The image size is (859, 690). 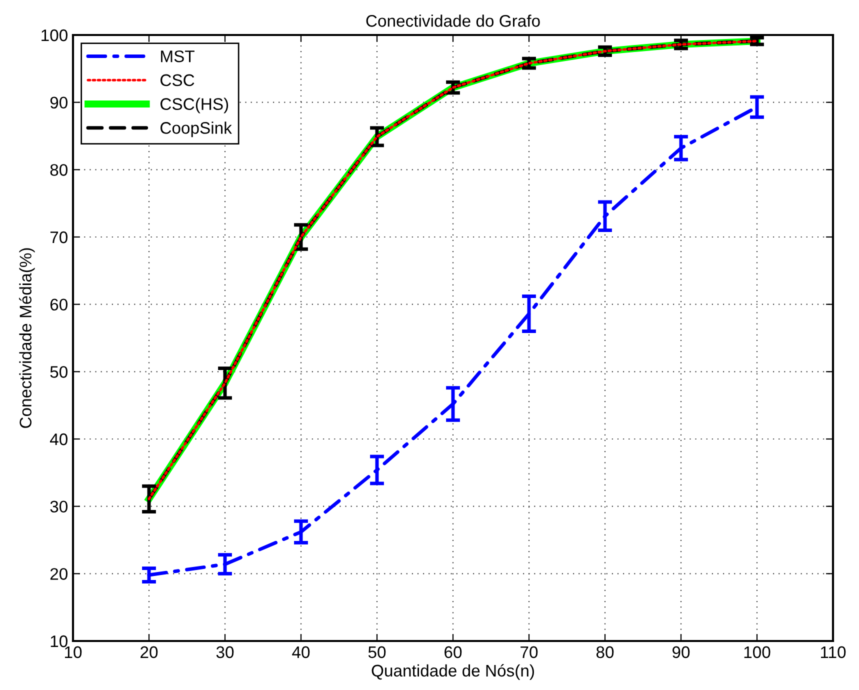 I want to click on y-tick-label: 30, so click(x=59, y=506).